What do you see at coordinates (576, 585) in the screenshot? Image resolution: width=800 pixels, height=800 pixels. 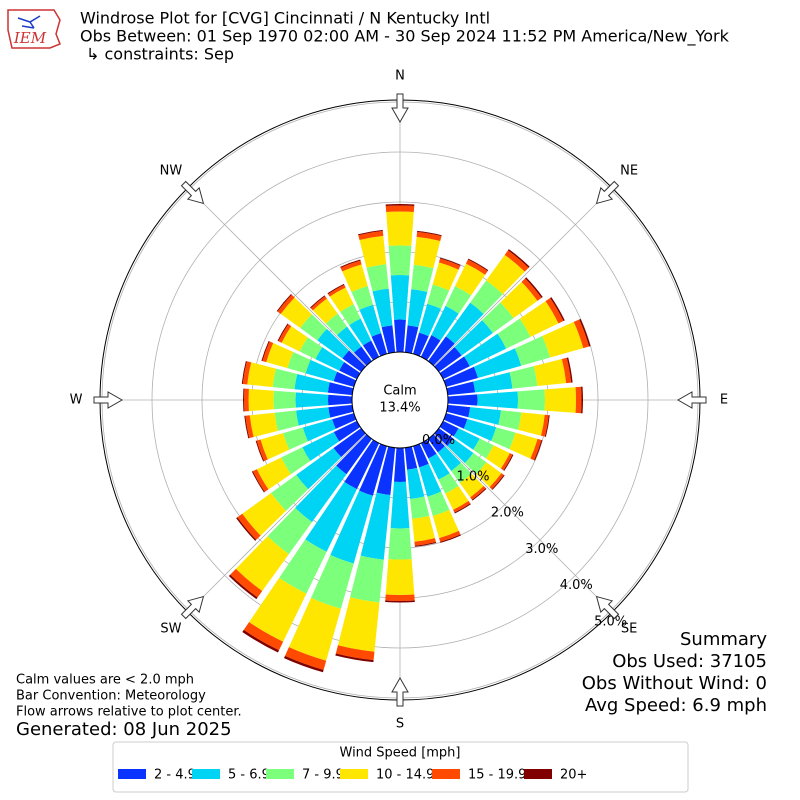 I see `r-tick-label: 4.0%` at bounding box center [576, 585].